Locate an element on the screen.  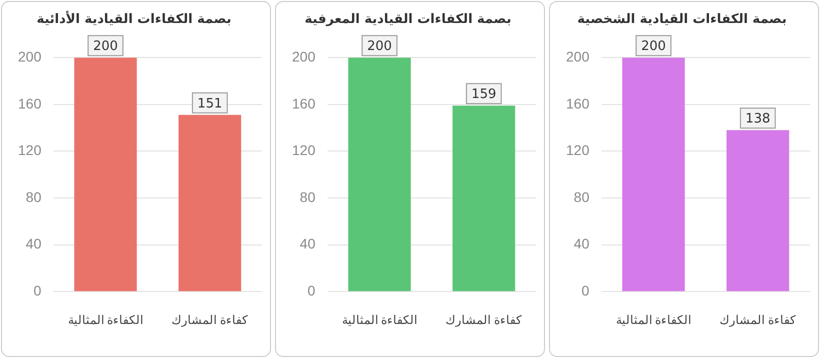
chart-title: بصمة الكفاءات القيادية المعرفية is located at coordinates (408, 20).